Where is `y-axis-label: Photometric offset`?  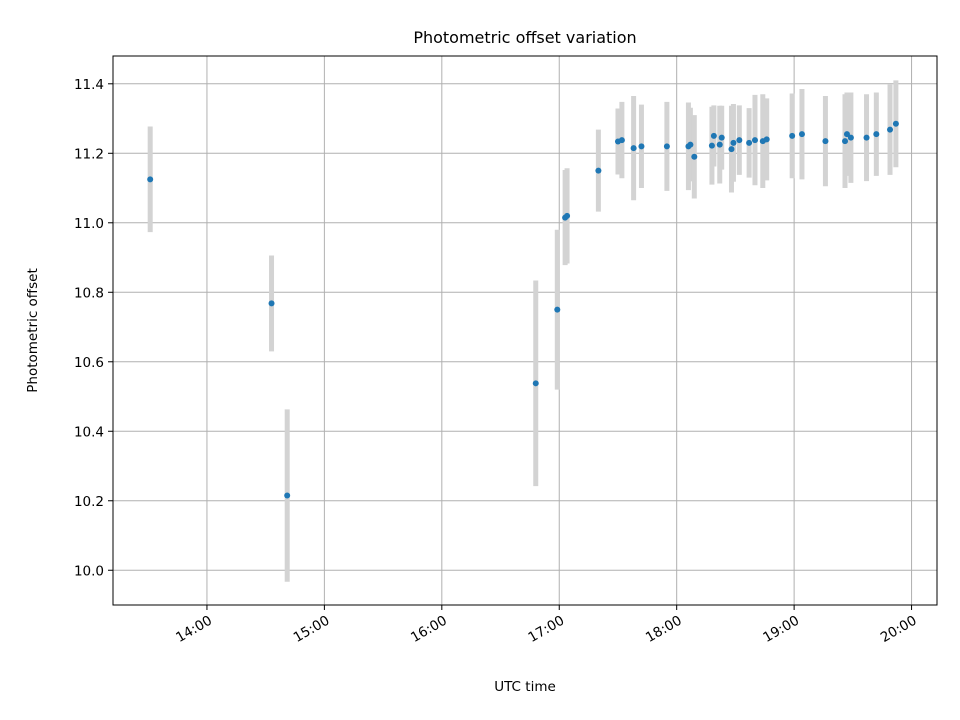 y-axis-label: Photometric offset is located at coordinates (33, 330).